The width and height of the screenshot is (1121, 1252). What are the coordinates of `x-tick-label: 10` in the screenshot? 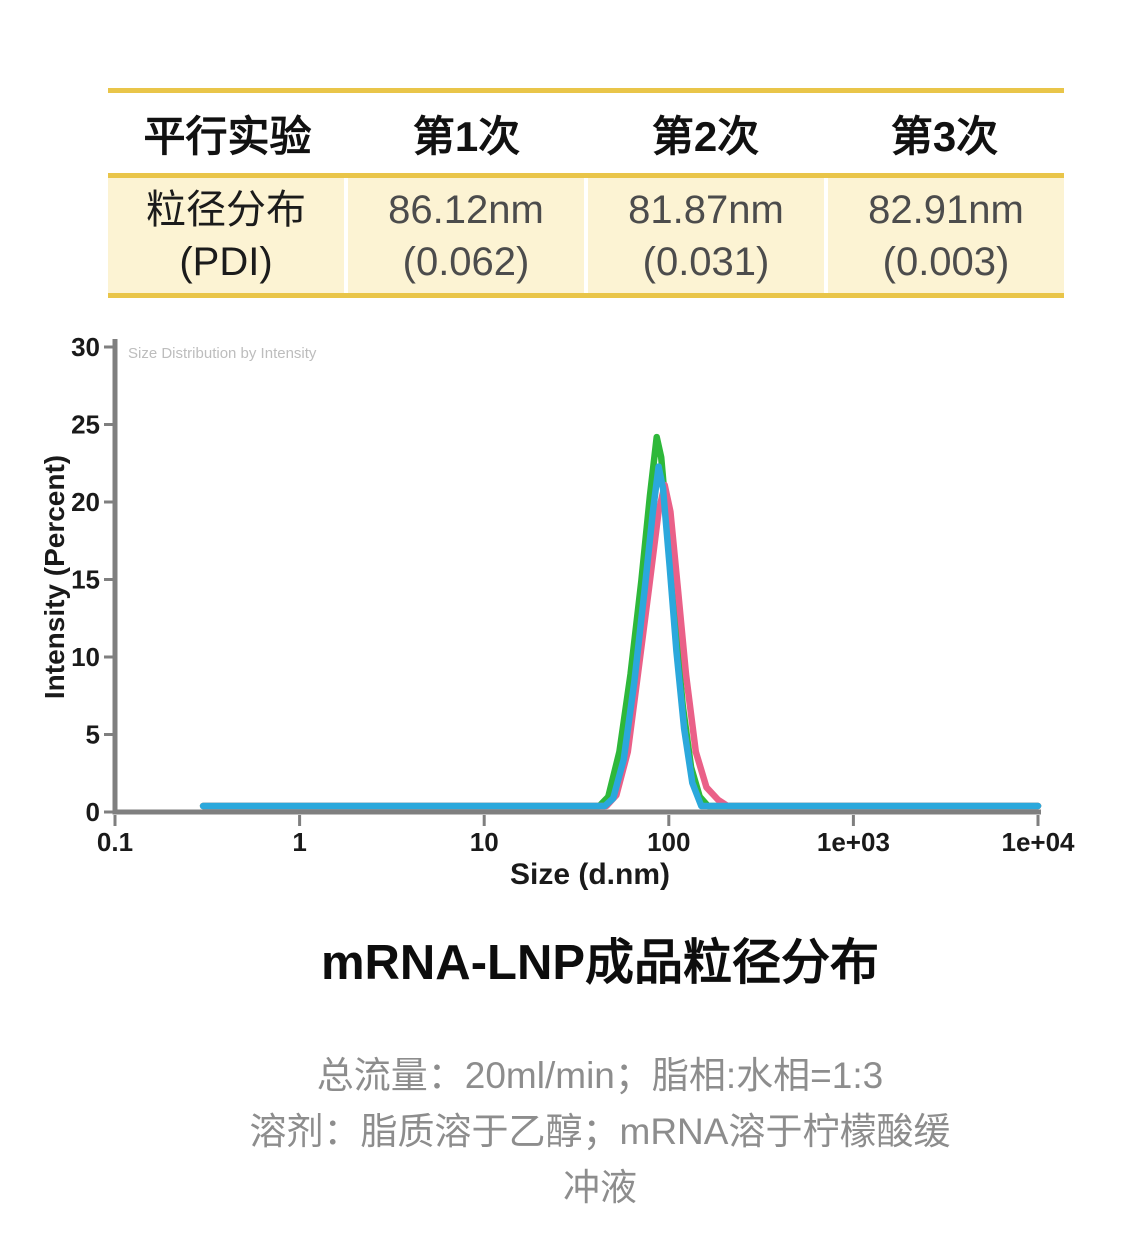 It's located at (484, 842).